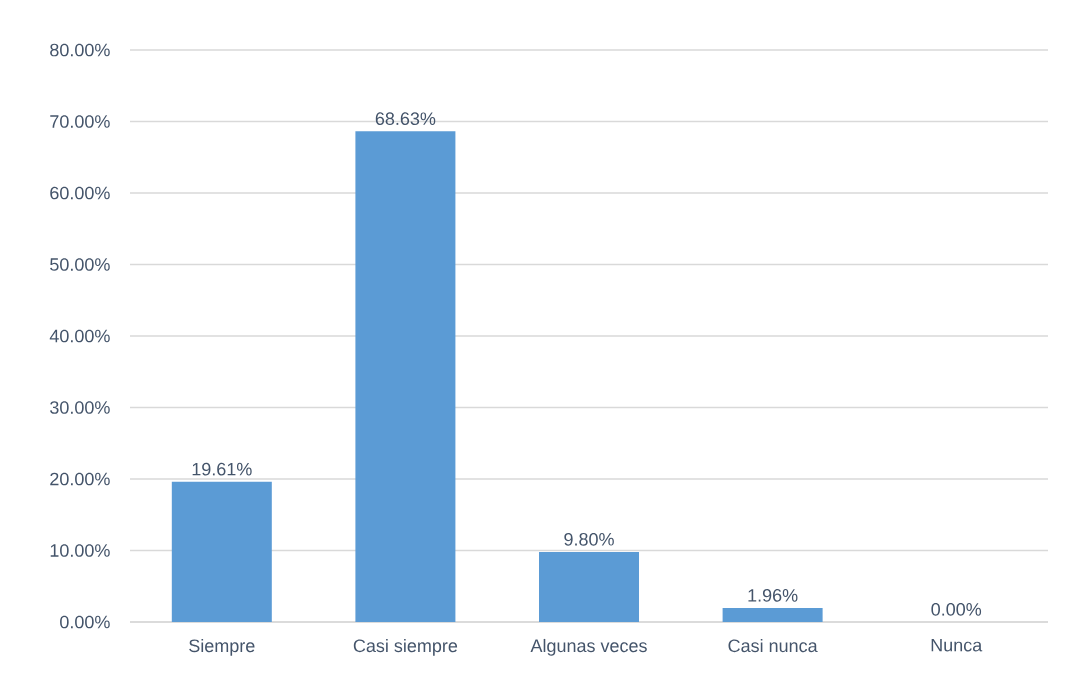  What do you see at coordinates (80, 193) in the screenshot?
I see `y-tick-label: 60.00%` at bounding box center [80, 193].